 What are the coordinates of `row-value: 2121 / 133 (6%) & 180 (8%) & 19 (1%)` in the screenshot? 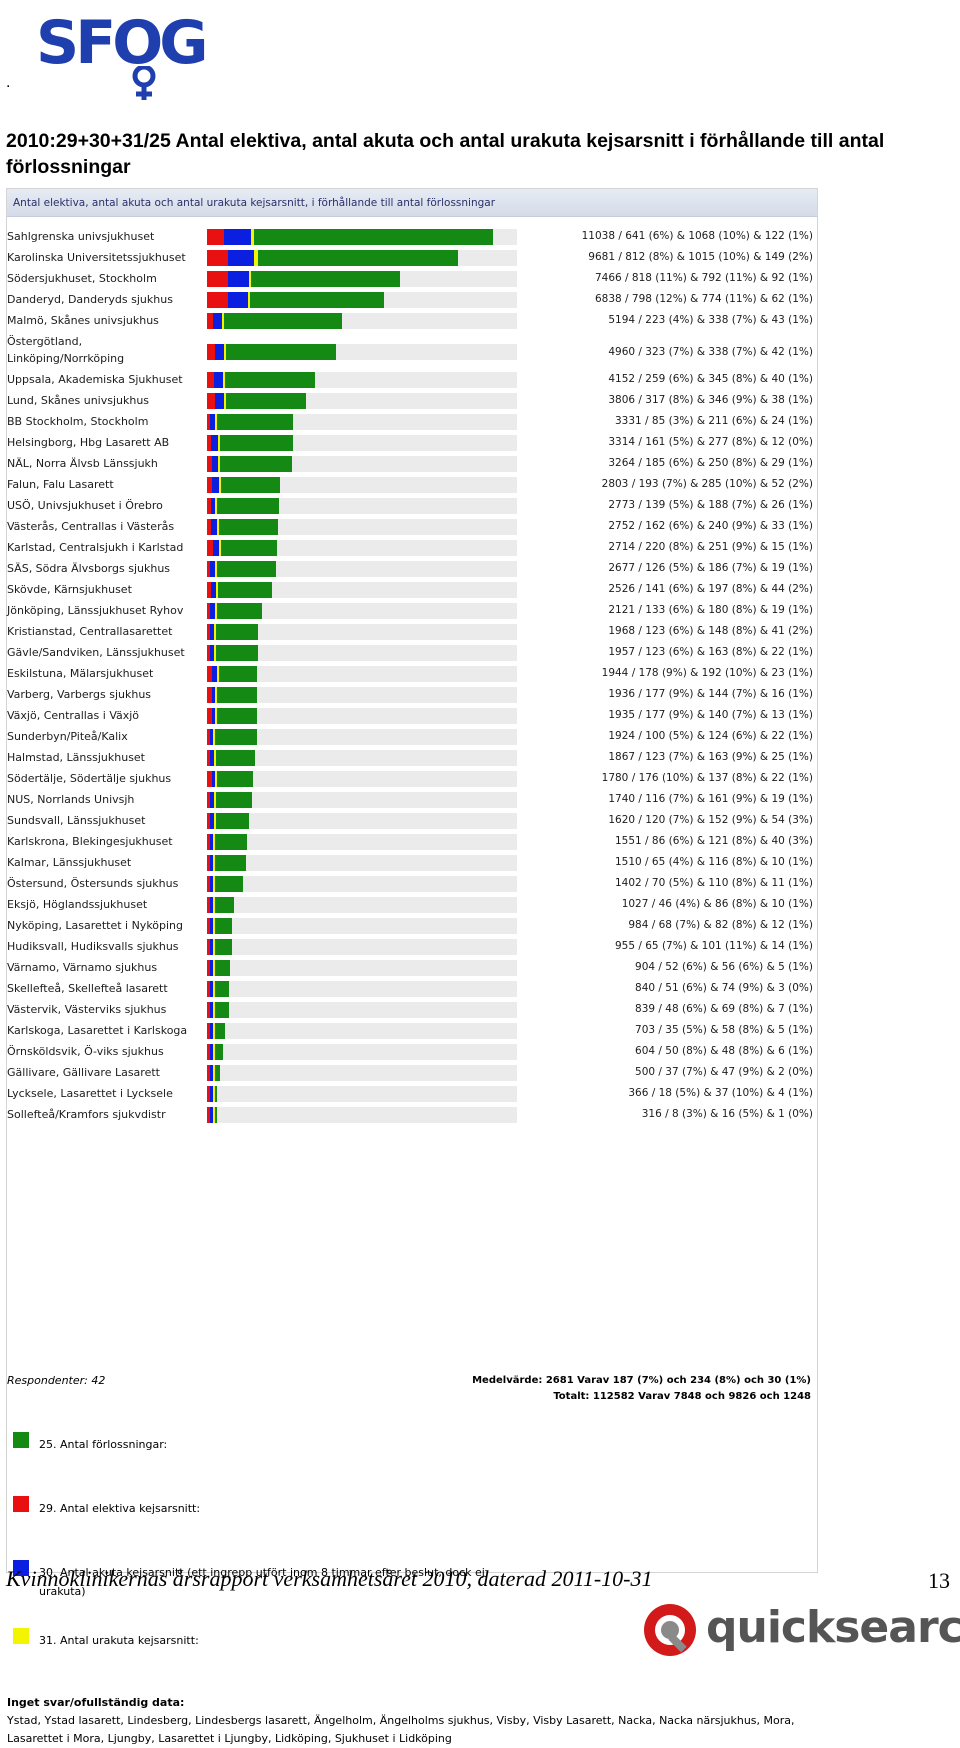 It's located at (710, 610).